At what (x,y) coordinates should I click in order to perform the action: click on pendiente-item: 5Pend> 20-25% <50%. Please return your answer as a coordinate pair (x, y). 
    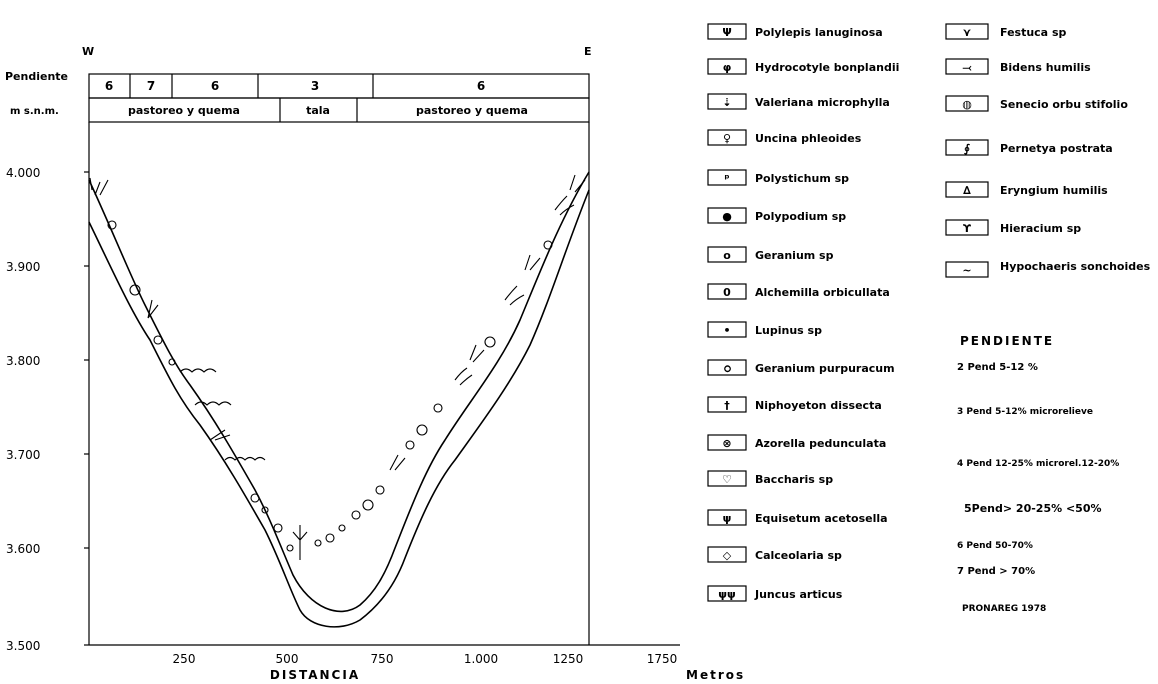
    Looking at the image, I should click on (1033, 508).